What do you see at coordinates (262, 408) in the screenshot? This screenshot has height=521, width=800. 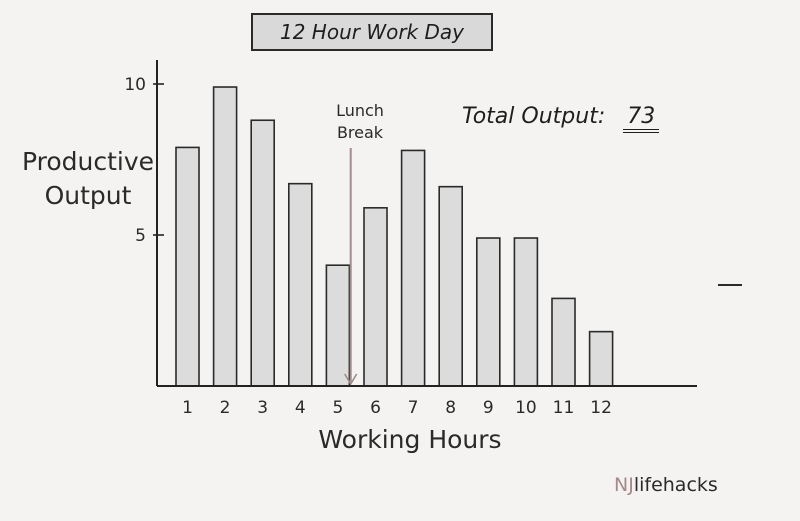 I see `x-tick-label: 3` at bounding box center [262, 408].